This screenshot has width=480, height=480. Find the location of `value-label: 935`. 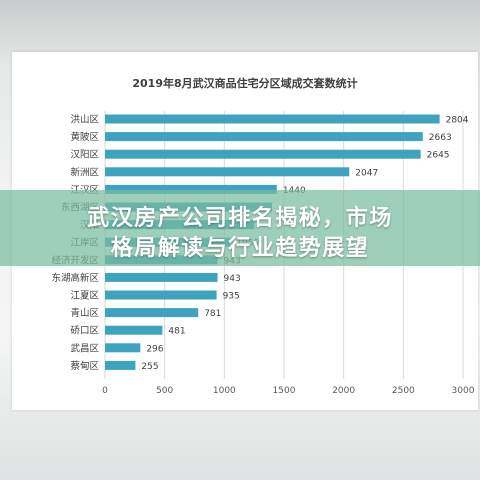

value-label: 935 is located at coordinates (231, 297).